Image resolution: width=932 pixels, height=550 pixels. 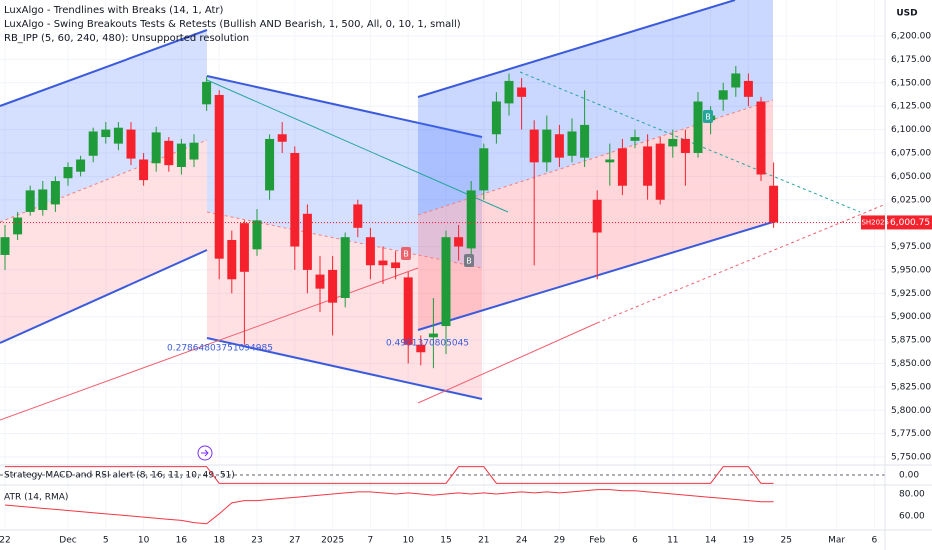 What do you see at coordinates (785, 541) in the screenshot?
I see `x-tick-label: 25` at bounding box center [785, 541].